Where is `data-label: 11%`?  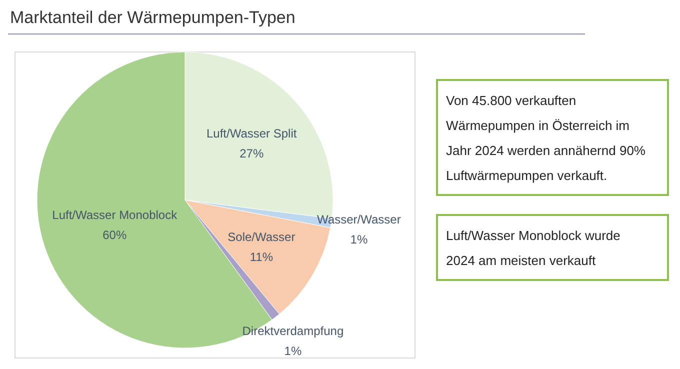 data-label: 11% is located at coordinates (262, 257).